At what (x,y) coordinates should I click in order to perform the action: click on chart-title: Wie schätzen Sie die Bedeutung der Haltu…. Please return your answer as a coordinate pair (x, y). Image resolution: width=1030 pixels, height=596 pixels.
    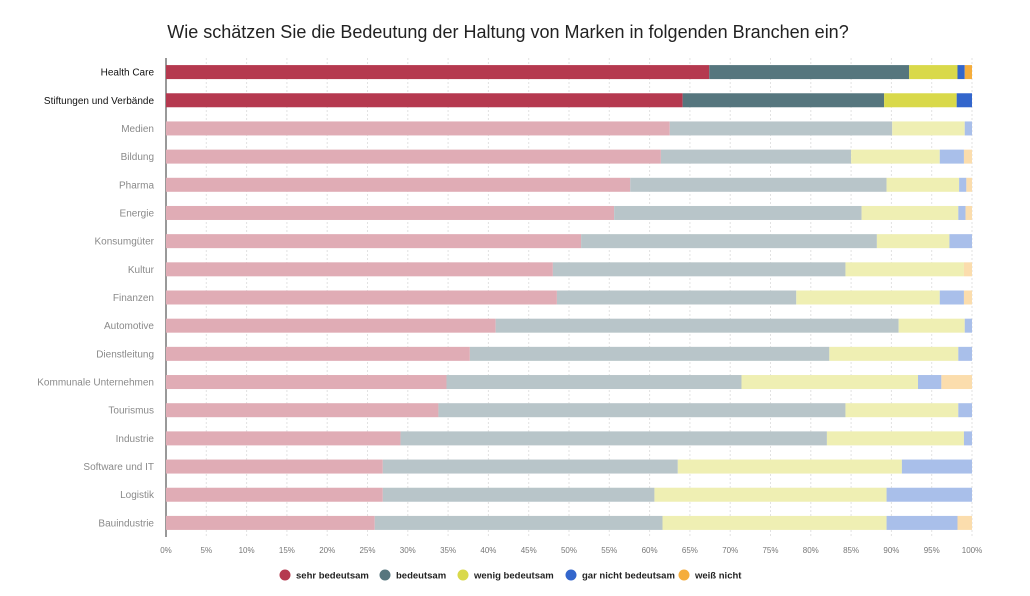
    Looking at the image, I should click on (507, 32).